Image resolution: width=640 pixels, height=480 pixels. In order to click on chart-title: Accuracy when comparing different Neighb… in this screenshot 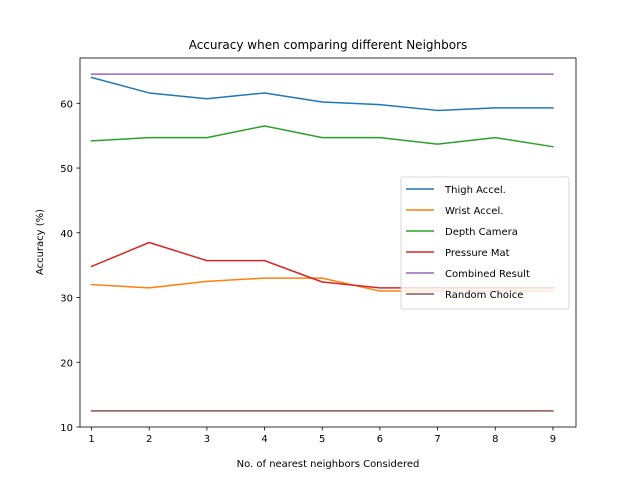, I will do `click(328, 45)`.